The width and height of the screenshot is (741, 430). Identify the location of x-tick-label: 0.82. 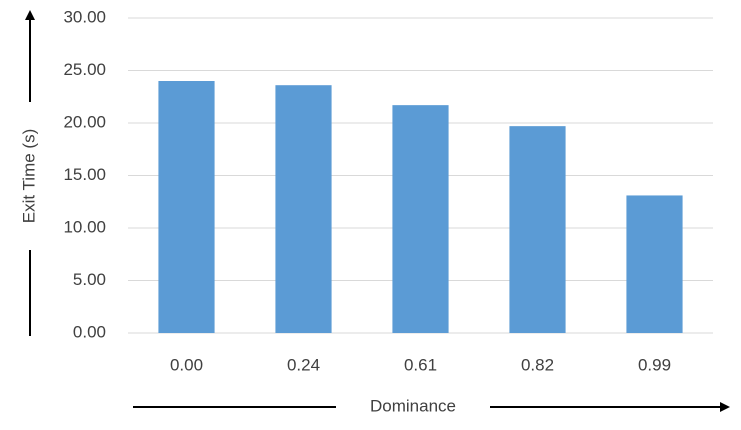
(537, 364).